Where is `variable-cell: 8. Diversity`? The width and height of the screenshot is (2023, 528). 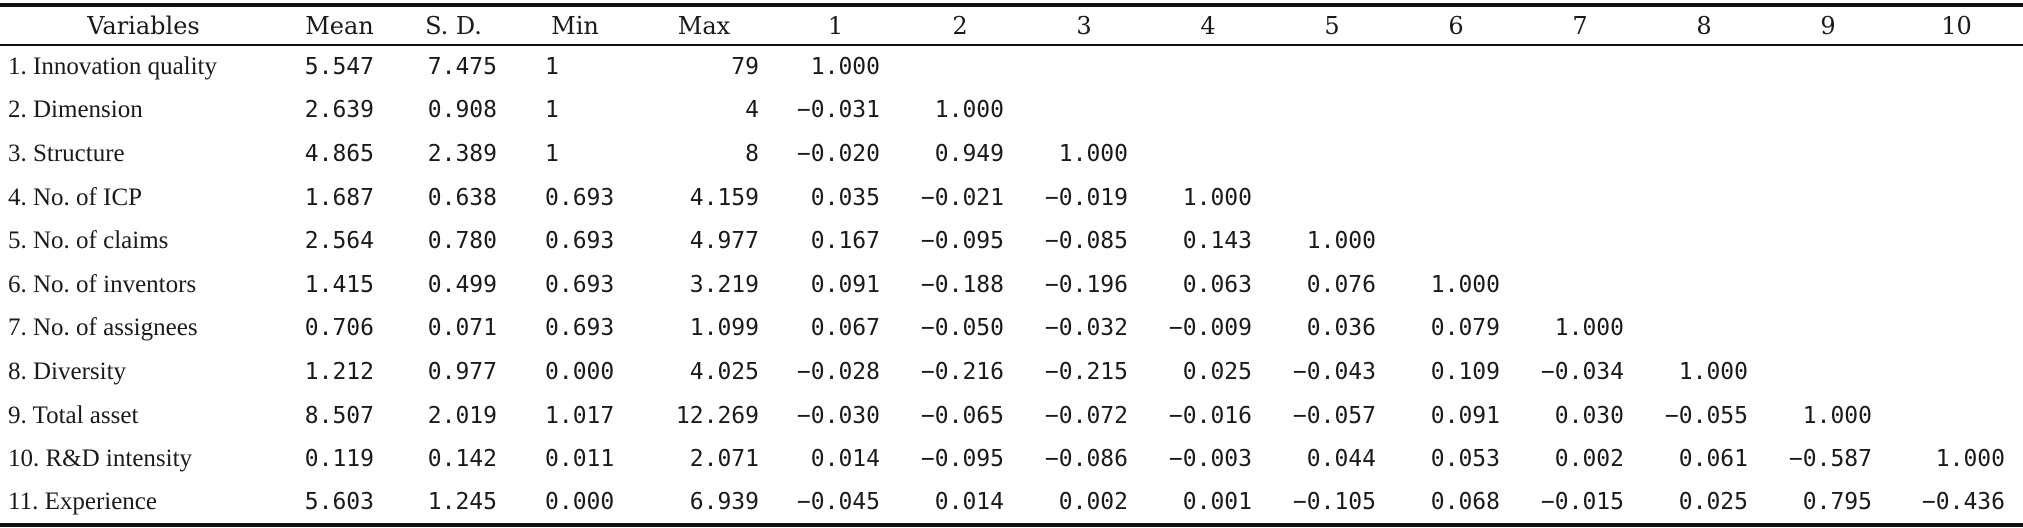
variable-cell: 8. Diversity is located at coordinates (67, 371).